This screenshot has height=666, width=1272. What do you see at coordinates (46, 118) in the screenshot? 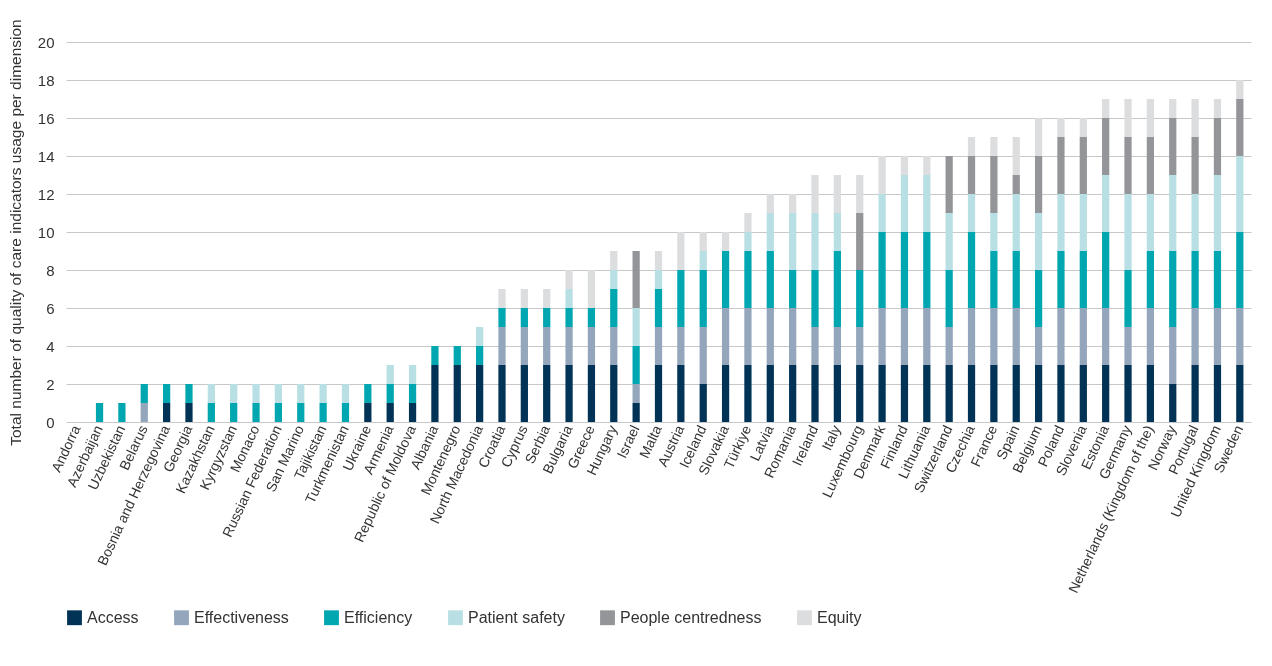
I see `y-tick-label: 16` at bounding box center [46, 118].